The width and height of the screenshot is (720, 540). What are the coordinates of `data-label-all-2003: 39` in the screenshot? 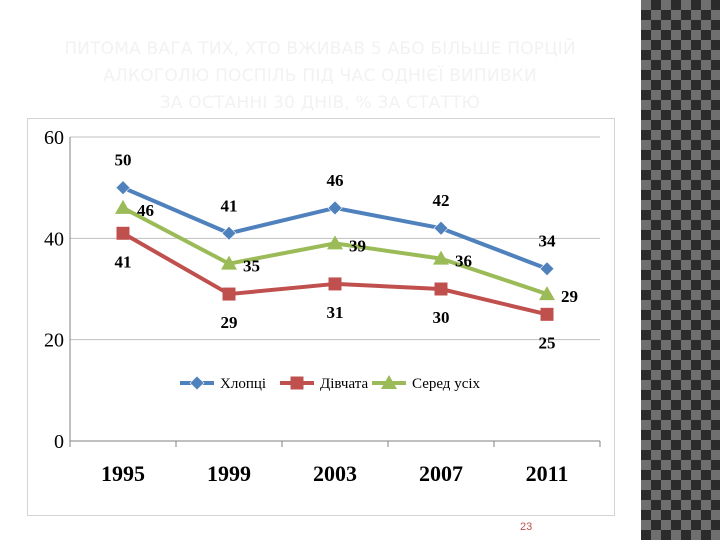 It's located at (357, 245).